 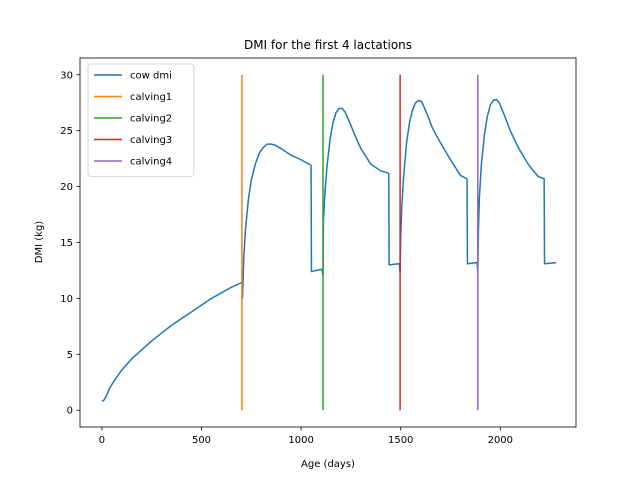 What do you see at coordinates (500, 440) in the screenshot?
I see `x-tick-label: 2000` at bounding box center [500, 440].